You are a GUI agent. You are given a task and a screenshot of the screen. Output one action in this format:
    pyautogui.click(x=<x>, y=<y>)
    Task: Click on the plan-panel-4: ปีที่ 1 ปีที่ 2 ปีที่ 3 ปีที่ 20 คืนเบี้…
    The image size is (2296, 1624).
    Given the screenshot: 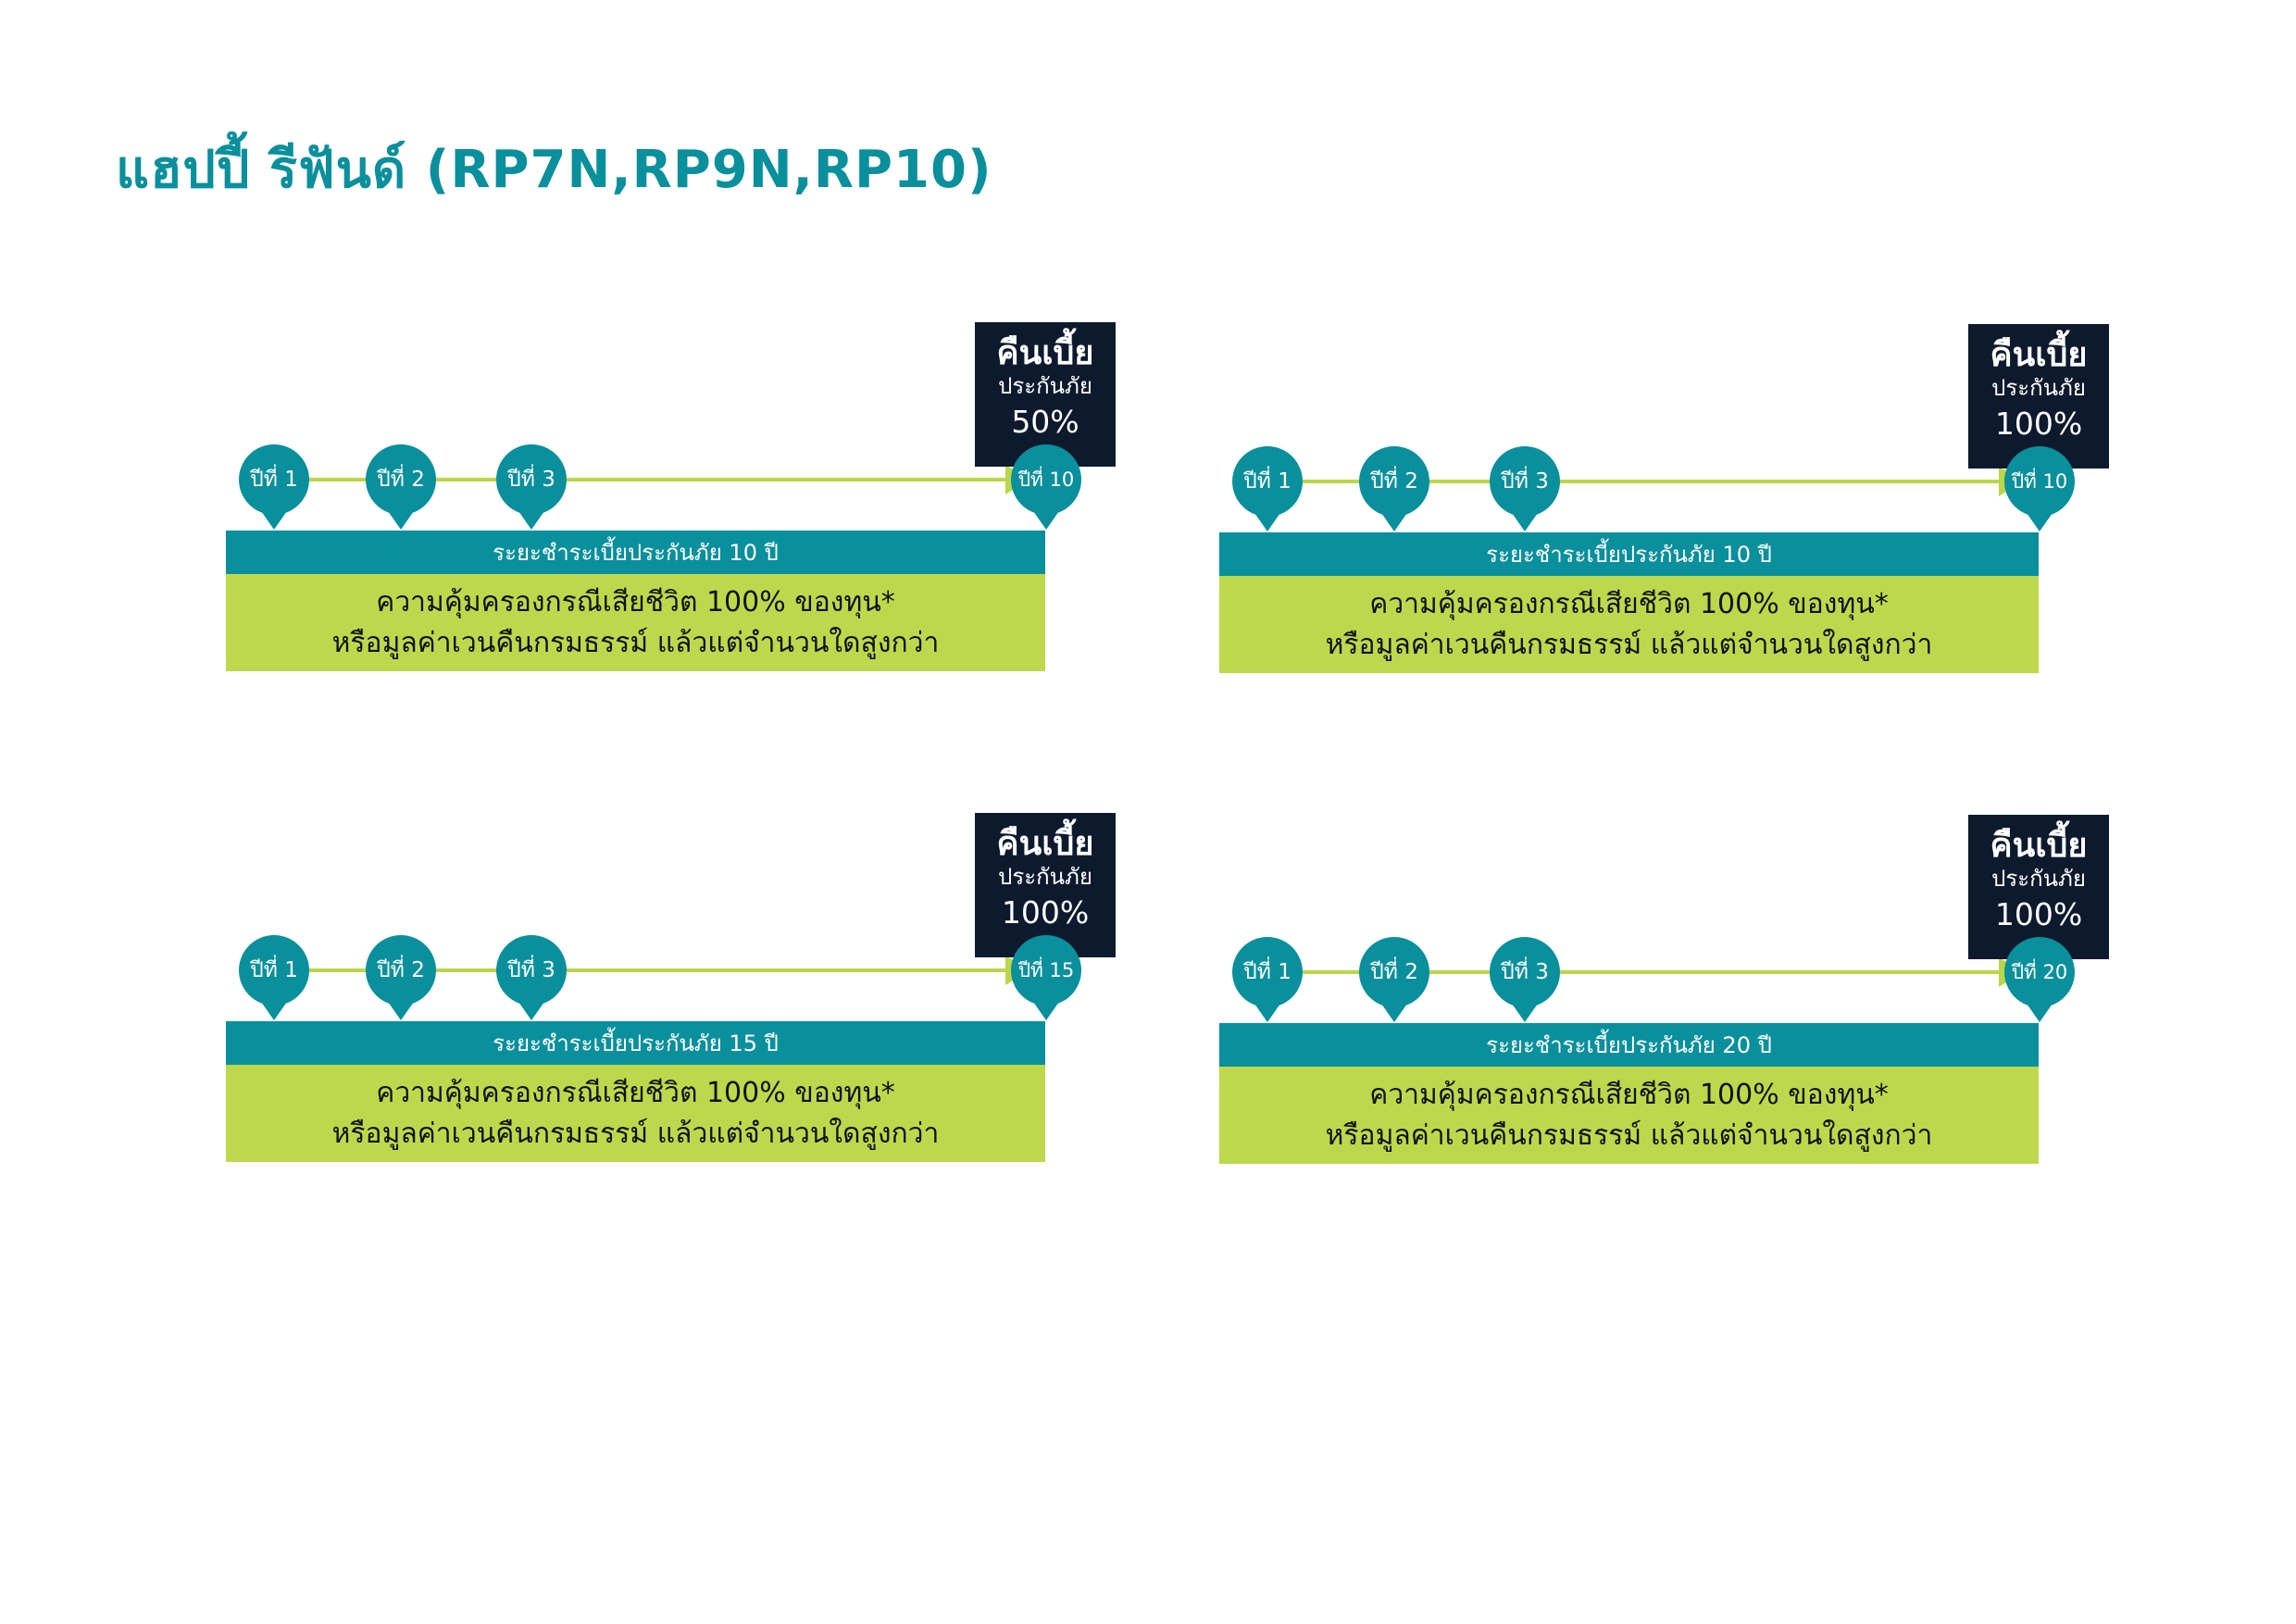 What is the action you would take?
    pyautogui.click(x=1664, y=998)
    